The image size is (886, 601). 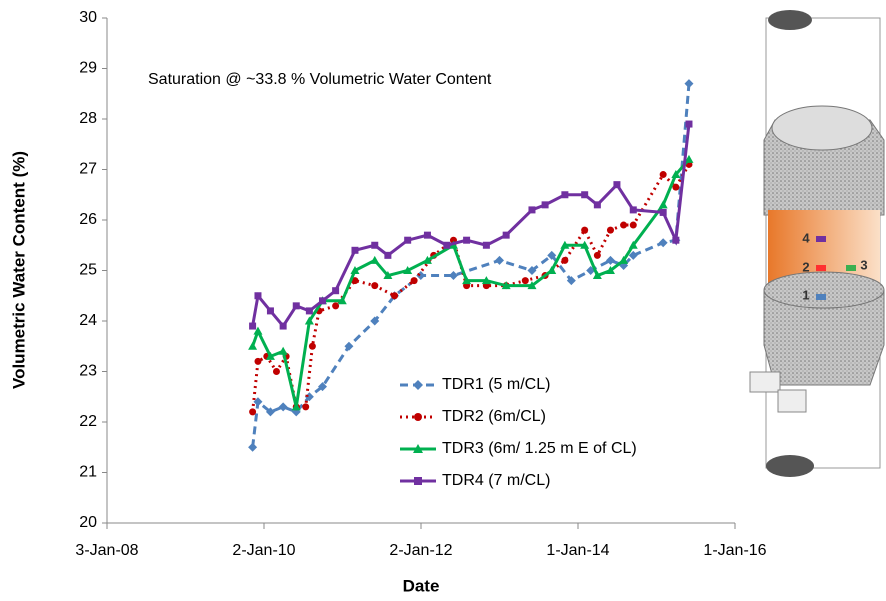 What do you see at coordinates (88, 270) in the screenshot?
I see `y-tick-label: 25` at bounding box center [88, 270].